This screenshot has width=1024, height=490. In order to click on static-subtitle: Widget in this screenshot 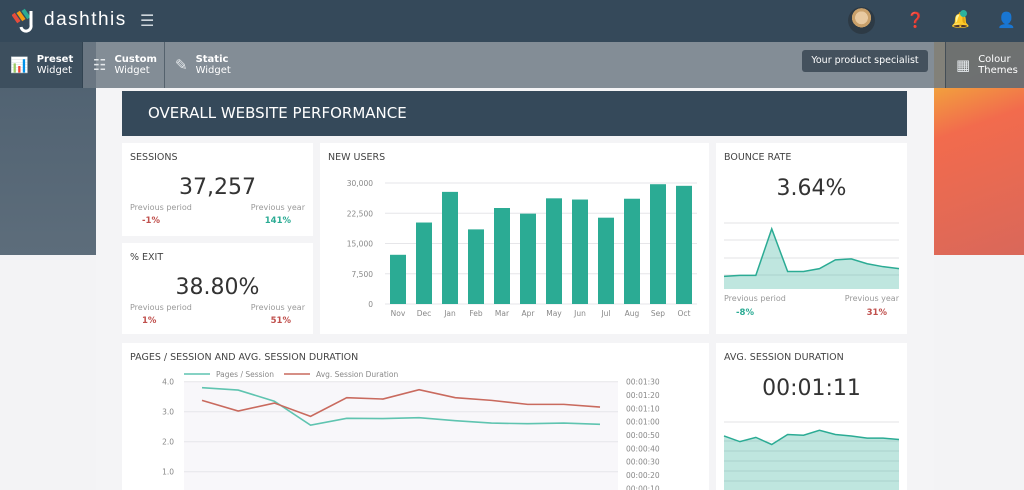, I will do `click(213, 70)`.